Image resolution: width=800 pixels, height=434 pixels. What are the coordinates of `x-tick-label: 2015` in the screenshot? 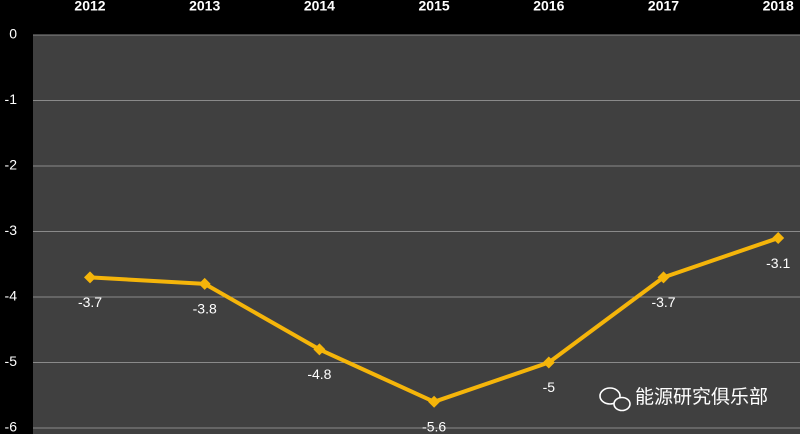 It's located at (434, 7).